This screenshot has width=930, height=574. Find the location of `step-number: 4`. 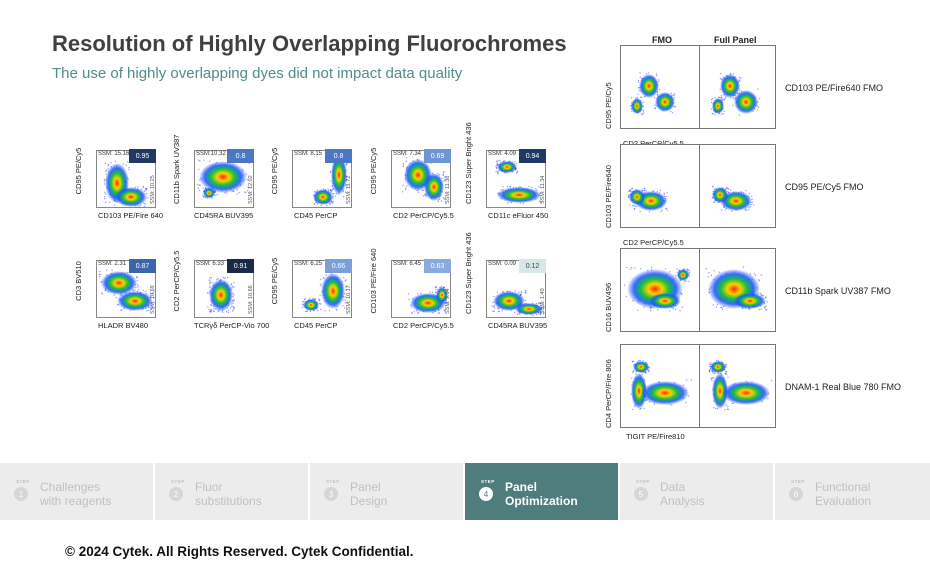

step-number: 4 is located at coordinates (486, 494).